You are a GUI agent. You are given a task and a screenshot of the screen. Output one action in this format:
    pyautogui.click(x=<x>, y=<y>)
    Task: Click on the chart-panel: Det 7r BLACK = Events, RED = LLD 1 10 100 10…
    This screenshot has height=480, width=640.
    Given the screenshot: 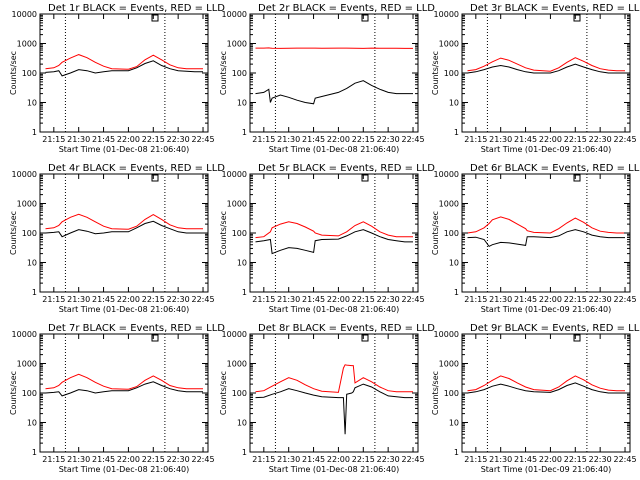 What is the action you would take?
    pyautogui.click(x=117, y=398)
    